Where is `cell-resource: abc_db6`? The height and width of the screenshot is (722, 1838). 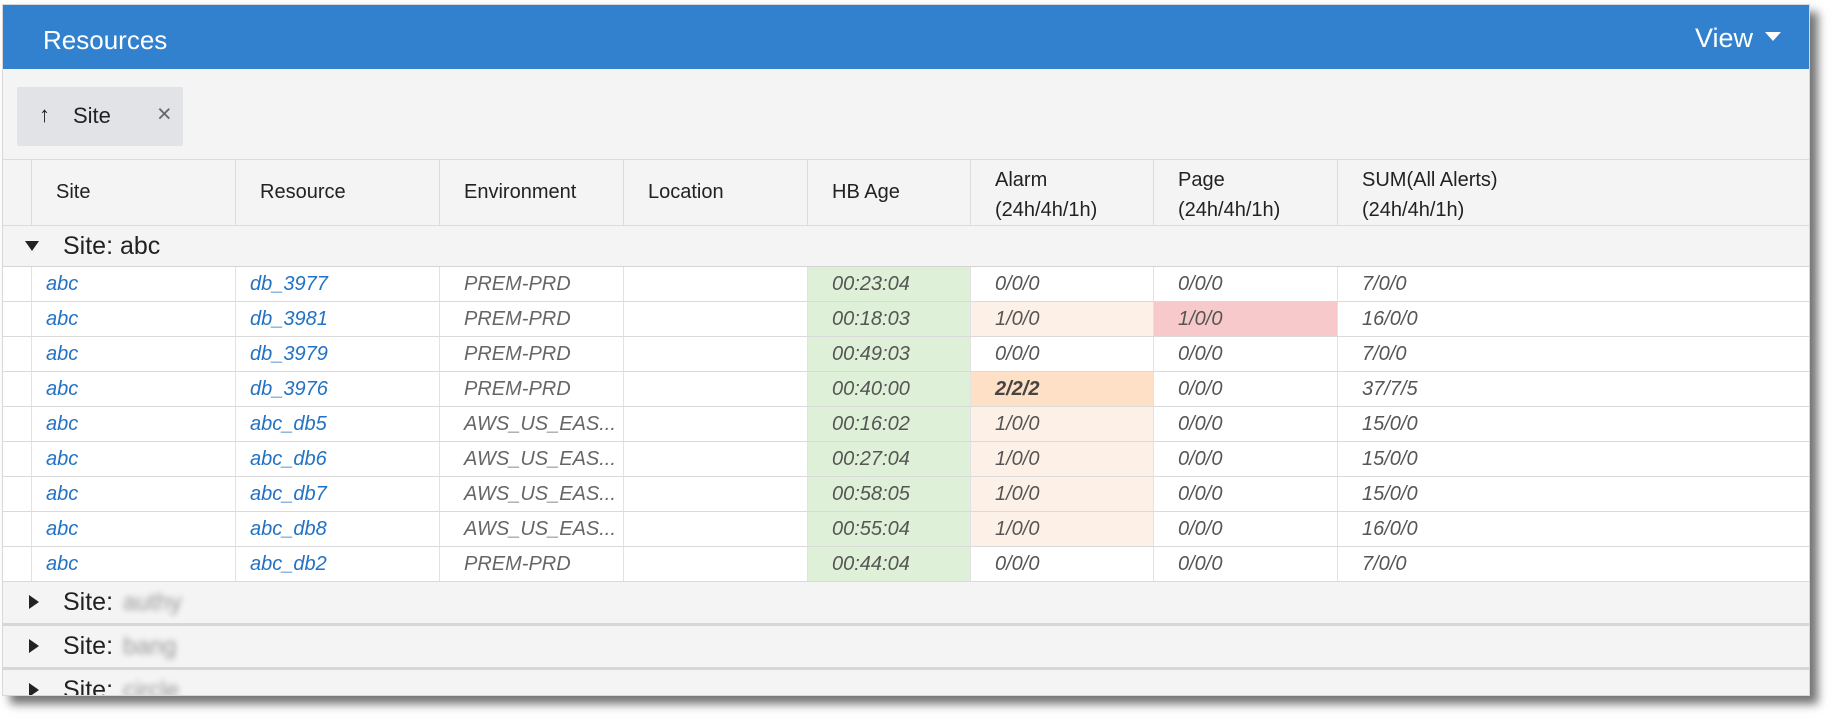 cell-resource: abc_db6 is located at coordinates (337, 459).